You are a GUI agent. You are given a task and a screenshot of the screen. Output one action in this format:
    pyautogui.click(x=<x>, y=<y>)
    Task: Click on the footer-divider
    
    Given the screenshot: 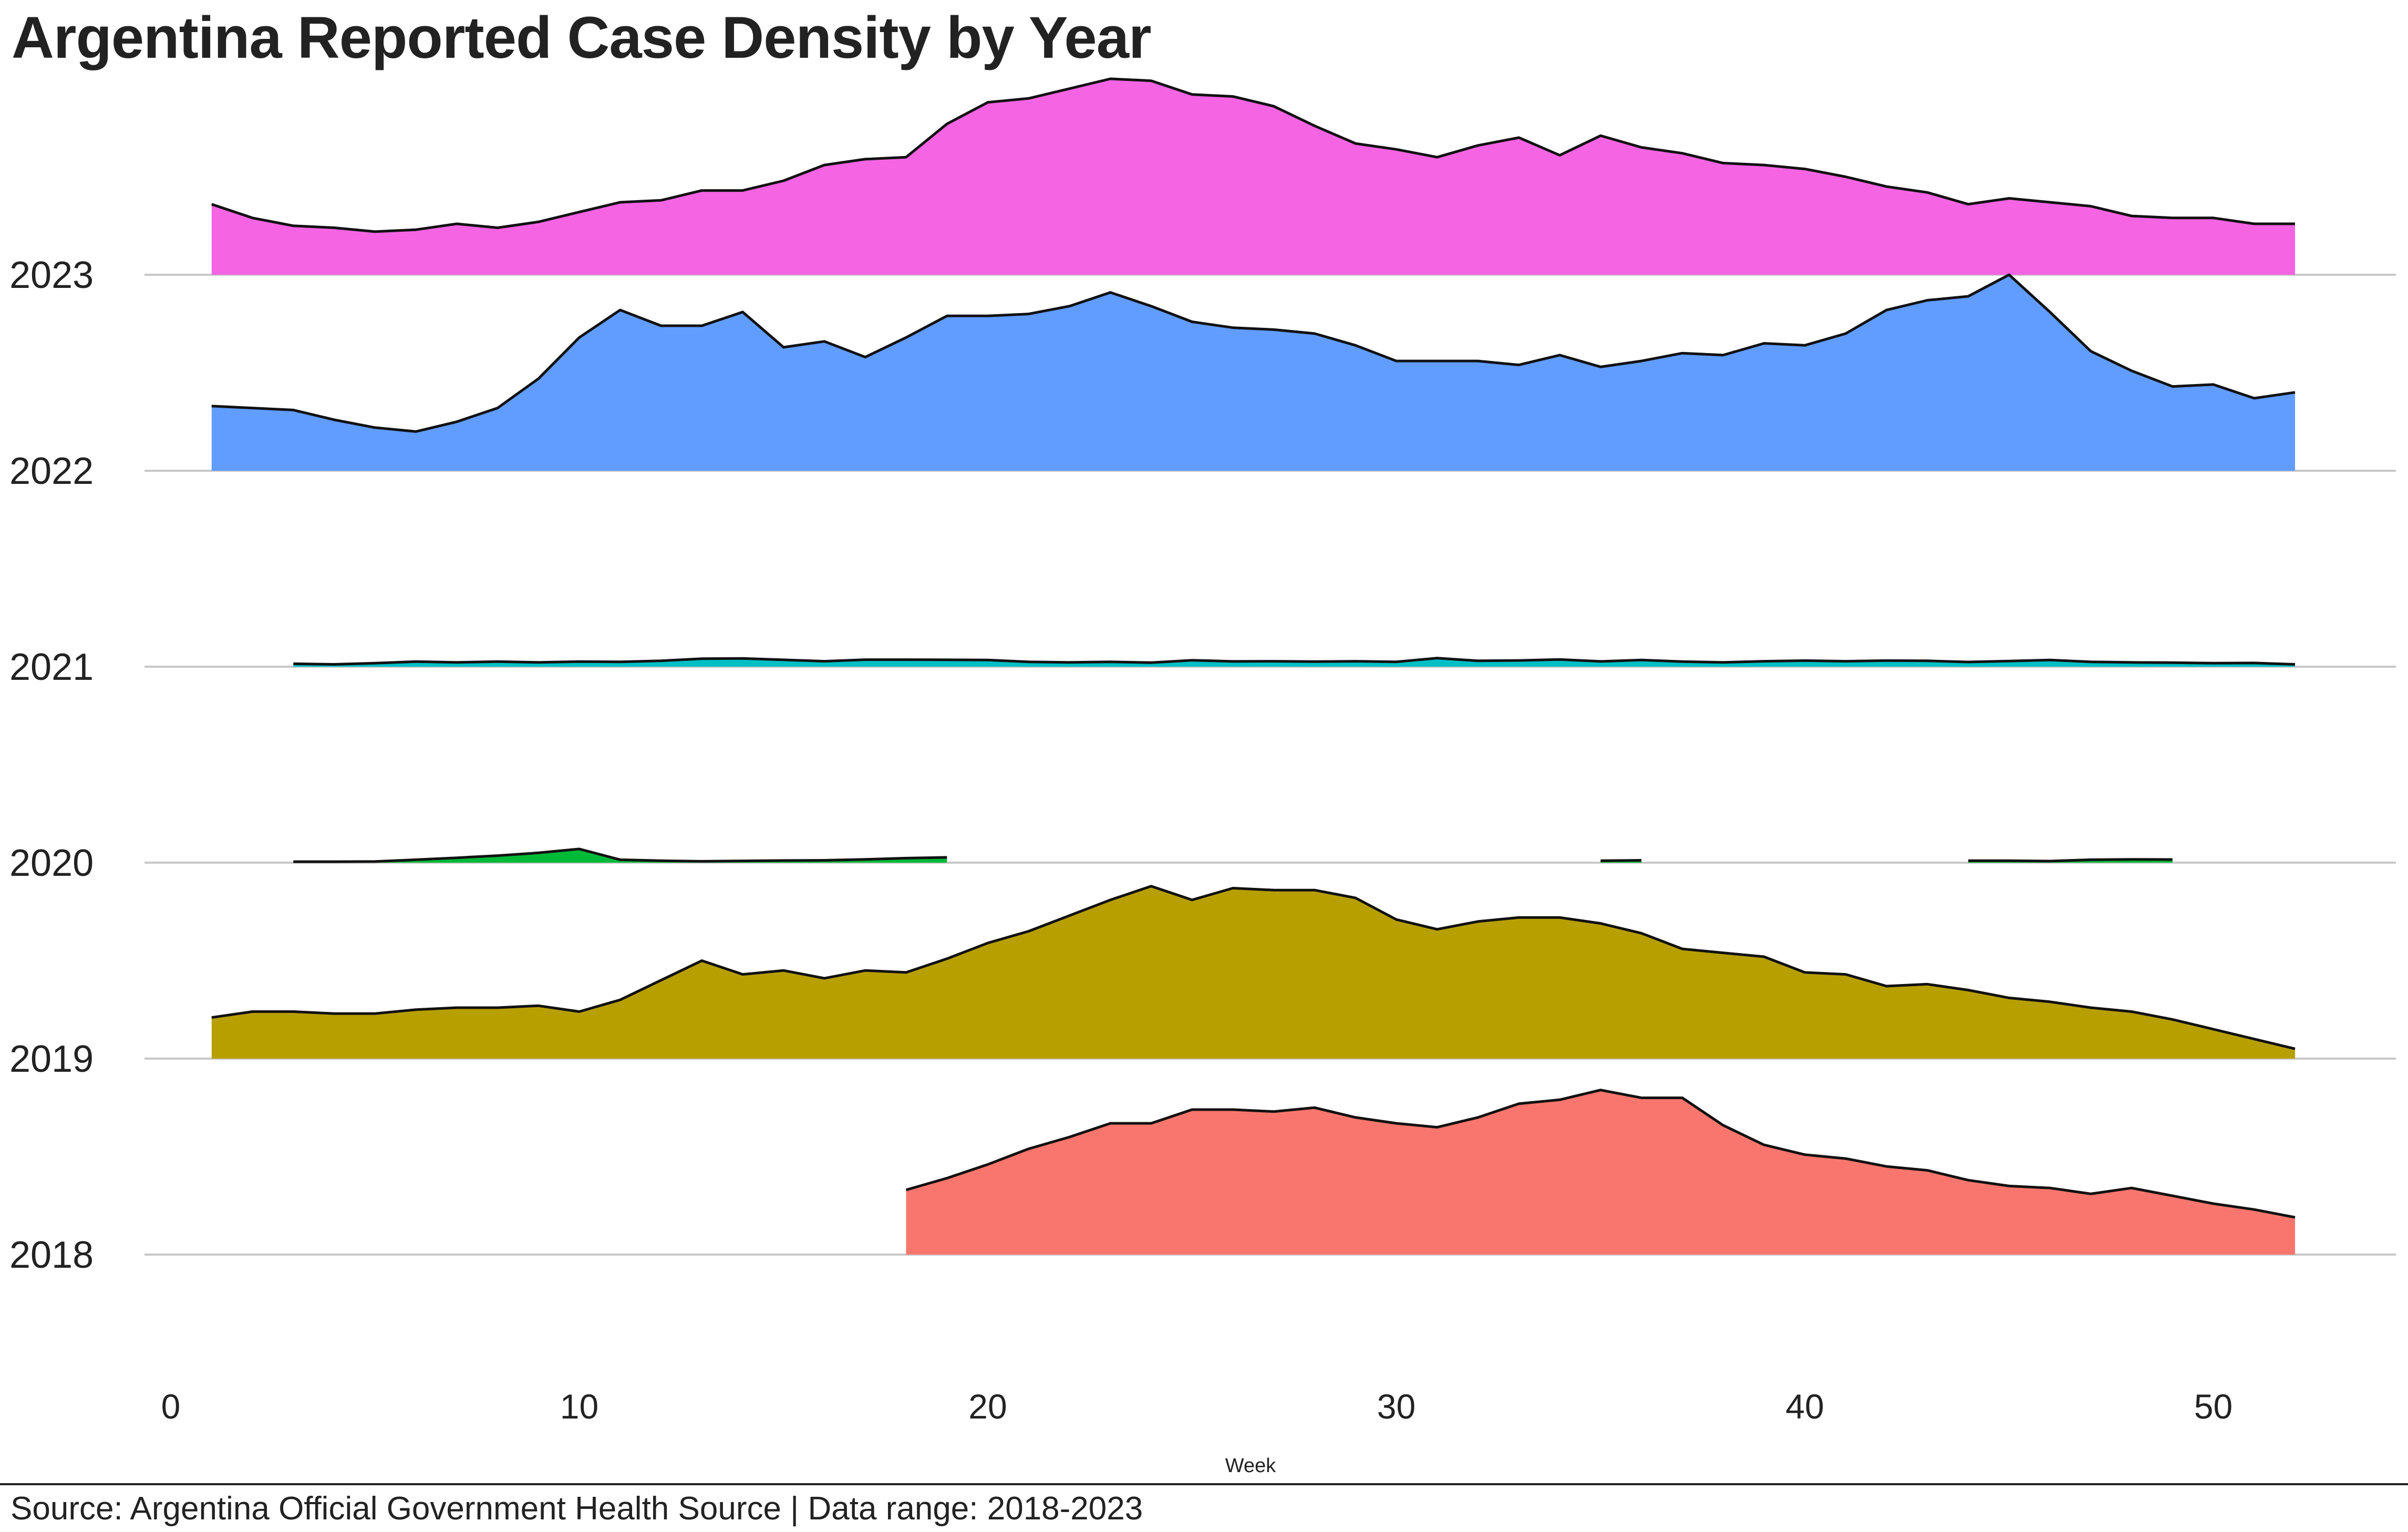 What is the action you would take?
    pyautogui.click(x=1204, y=1484)
    